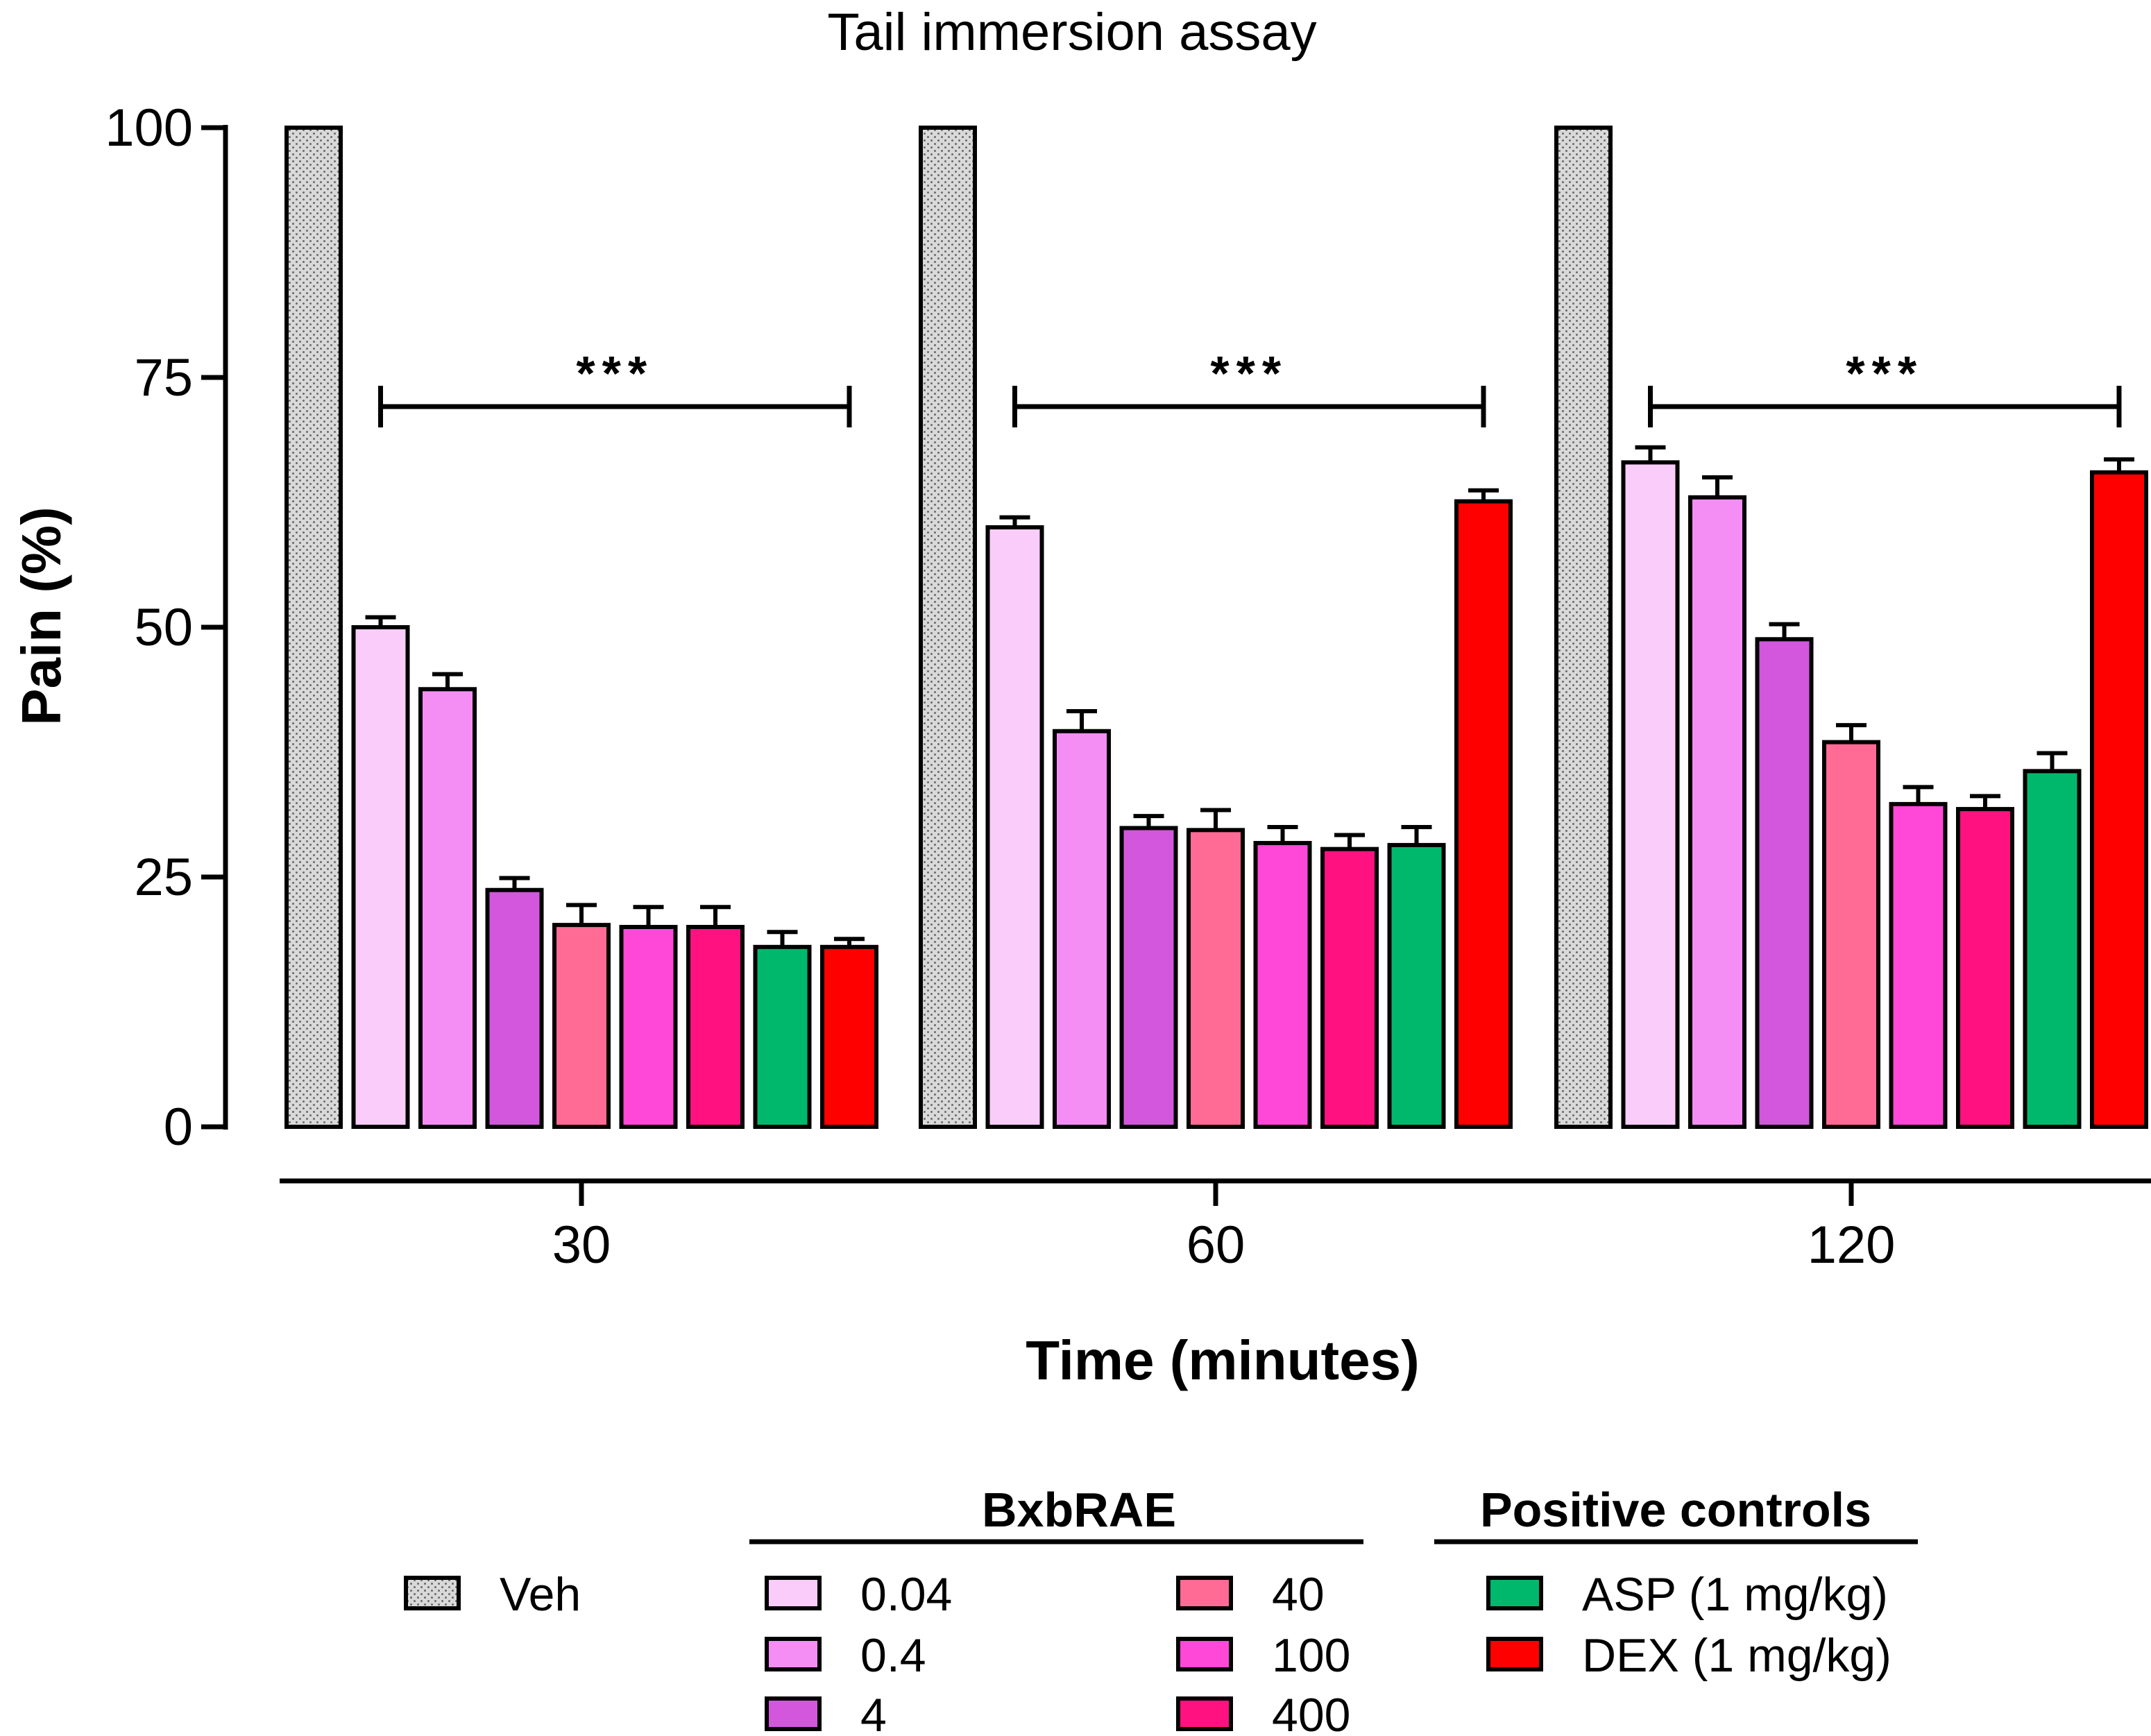 This screenshot has height=1736, width=2151. What do you see at coordinates (540, 1594) in the screenshot?
I see `legend-label: Veh` at bounding box center [540, 1594].